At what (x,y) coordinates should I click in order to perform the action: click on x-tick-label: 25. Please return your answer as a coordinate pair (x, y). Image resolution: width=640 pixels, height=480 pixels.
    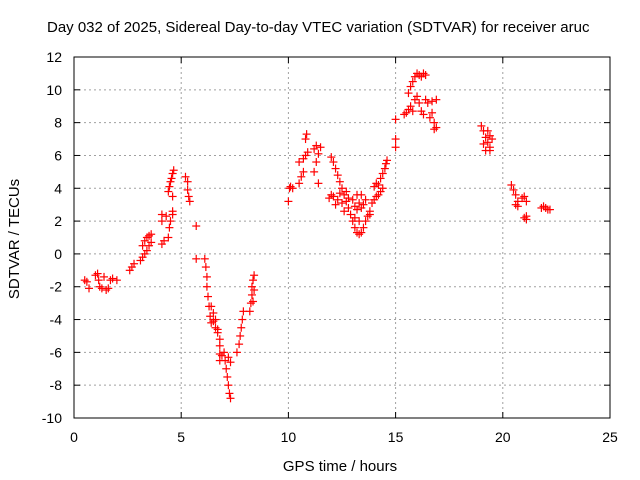
    Looking at the image, I should click on (610, 437).